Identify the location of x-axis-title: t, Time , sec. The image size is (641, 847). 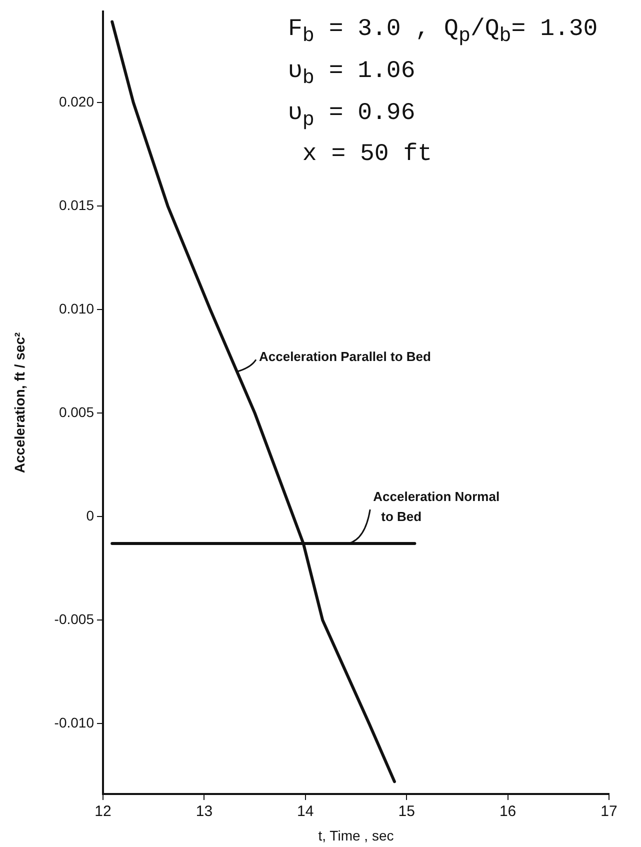
(356, 835).